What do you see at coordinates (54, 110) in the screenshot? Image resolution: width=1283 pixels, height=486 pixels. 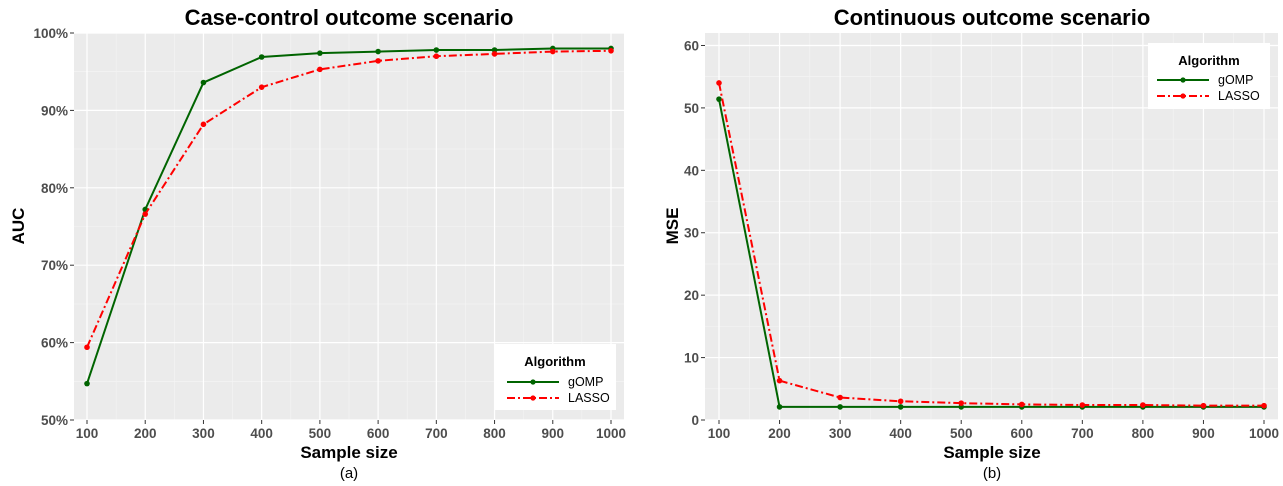 I see `y-tick-label: 90%` at bounding box center [54, 110].